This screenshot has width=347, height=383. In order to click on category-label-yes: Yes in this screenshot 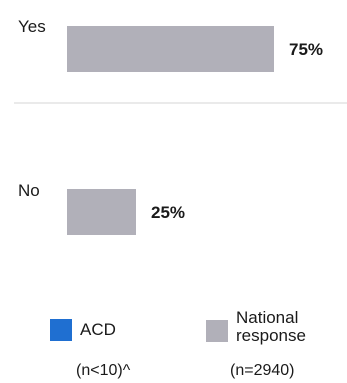, I will do `click(32, 26)`.